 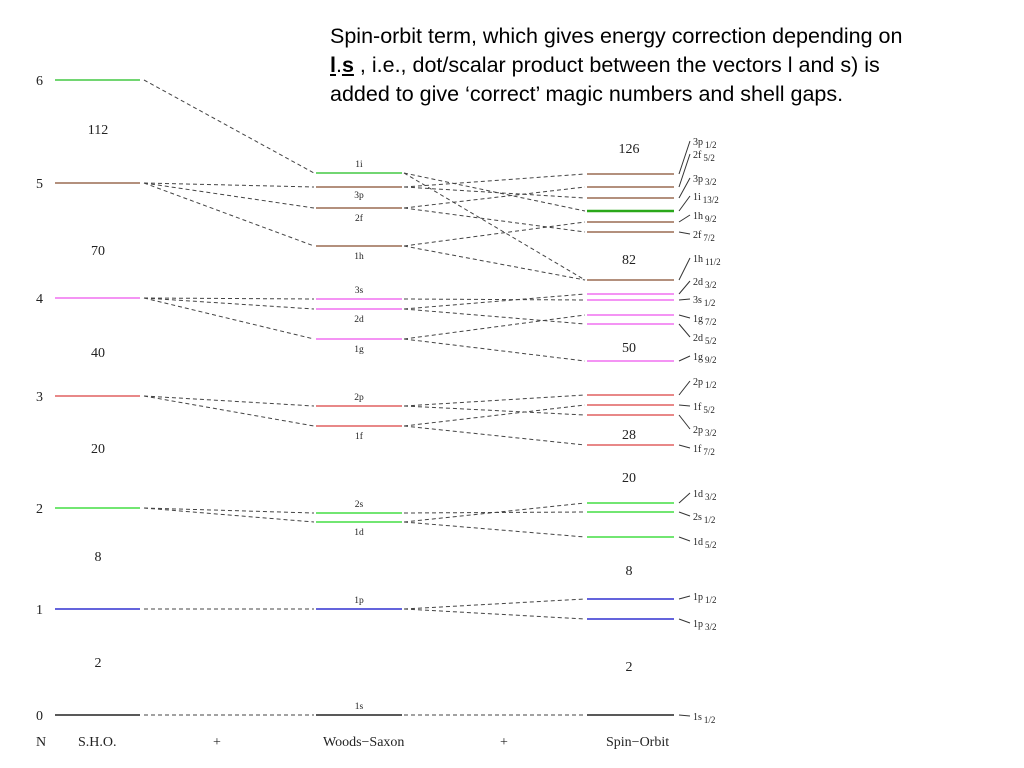 What do you see at coordinates (629, 348) in the screenshot?
I see `so-magic-number: 50` at bounding box center [629, 348].